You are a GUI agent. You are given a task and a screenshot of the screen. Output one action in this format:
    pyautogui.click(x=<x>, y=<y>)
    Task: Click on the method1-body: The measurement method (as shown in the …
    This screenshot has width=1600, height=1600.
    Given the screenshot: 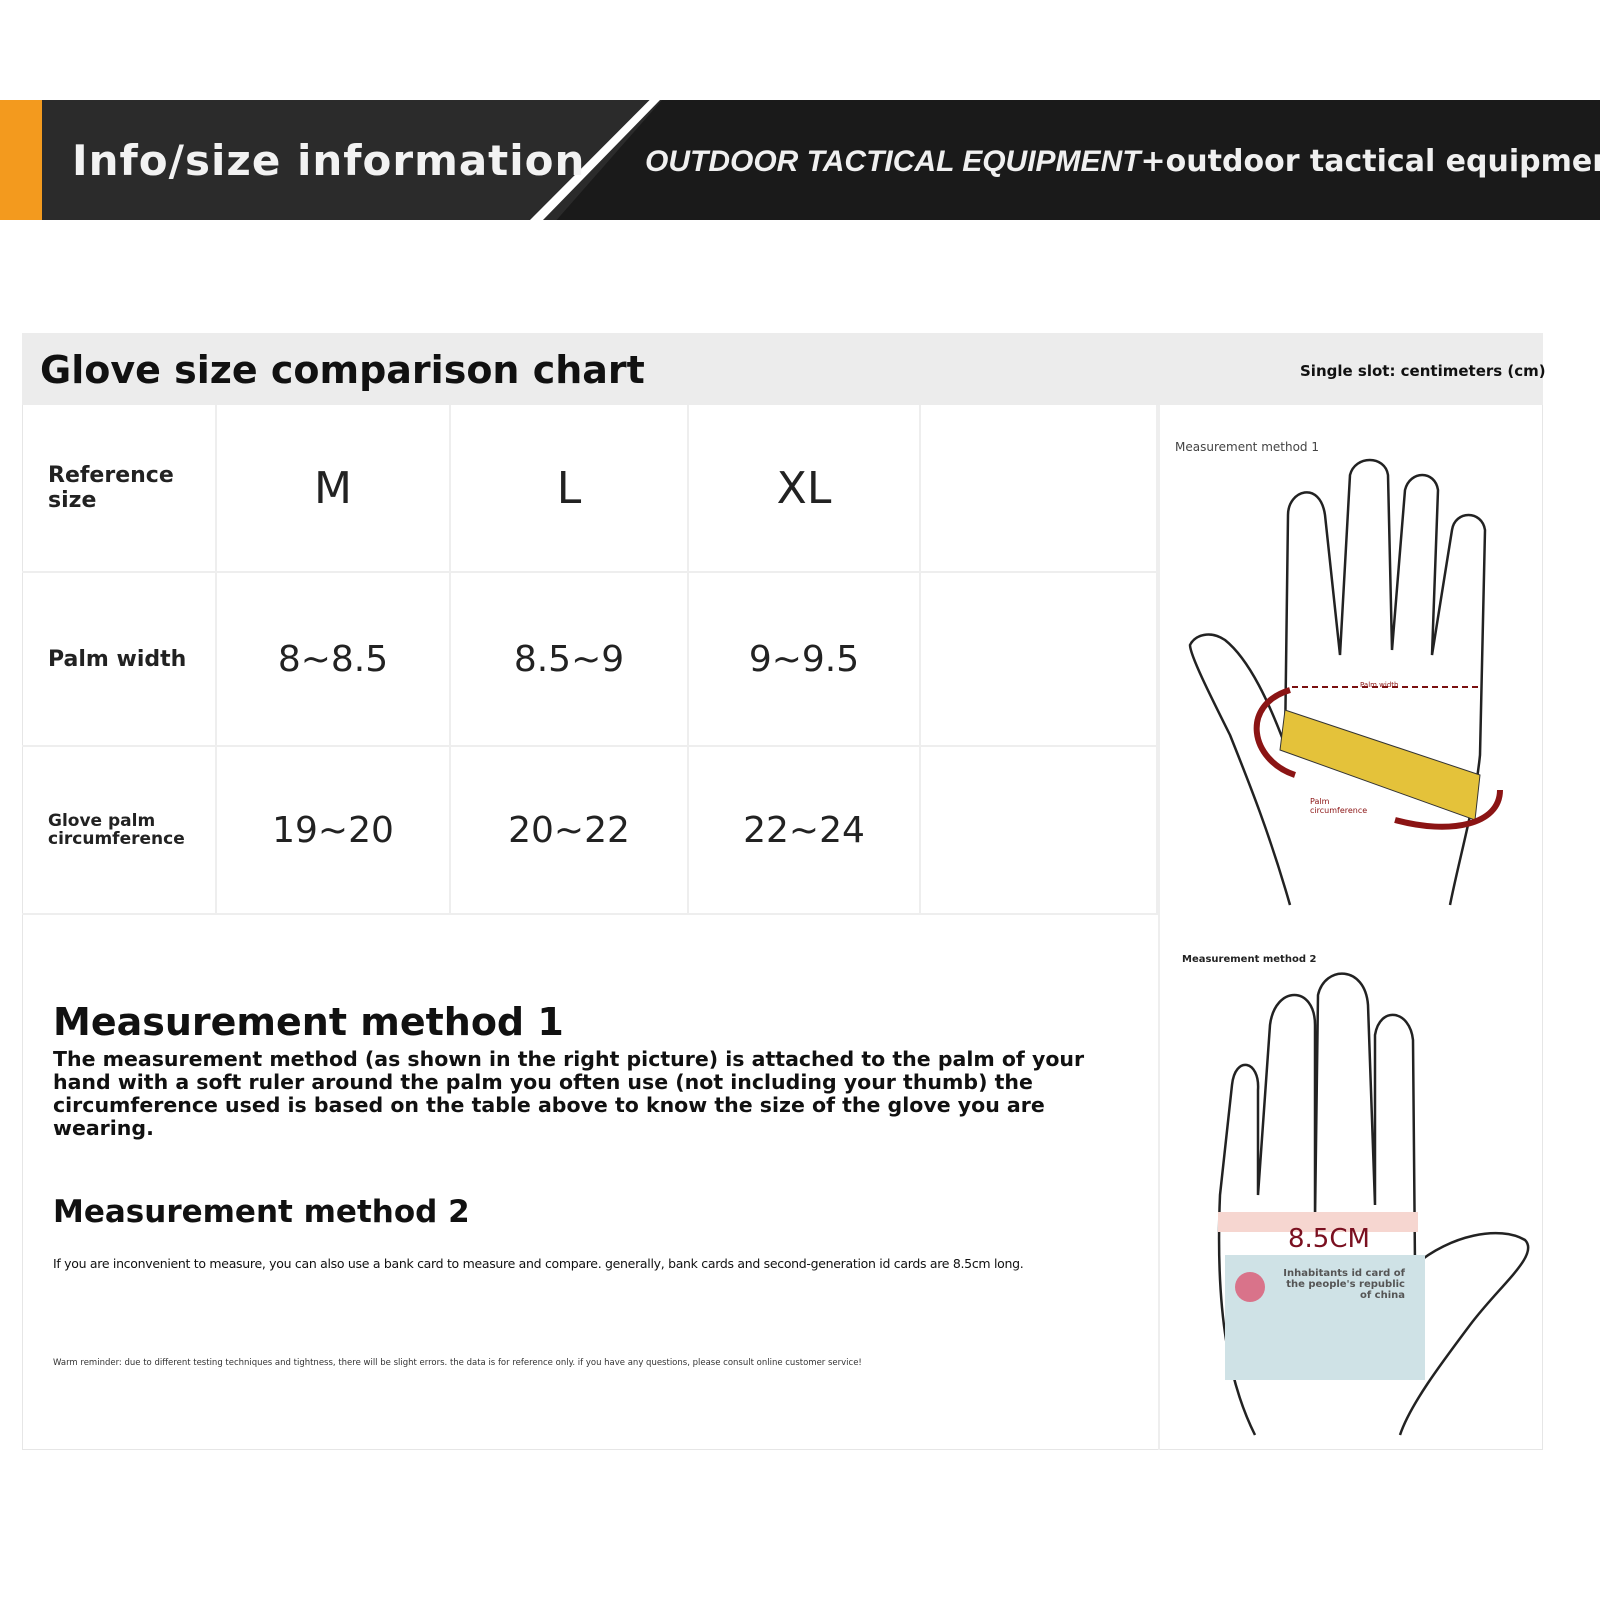 What is the action you would take?
    pyautogui.click(x=569, y=1093)
    